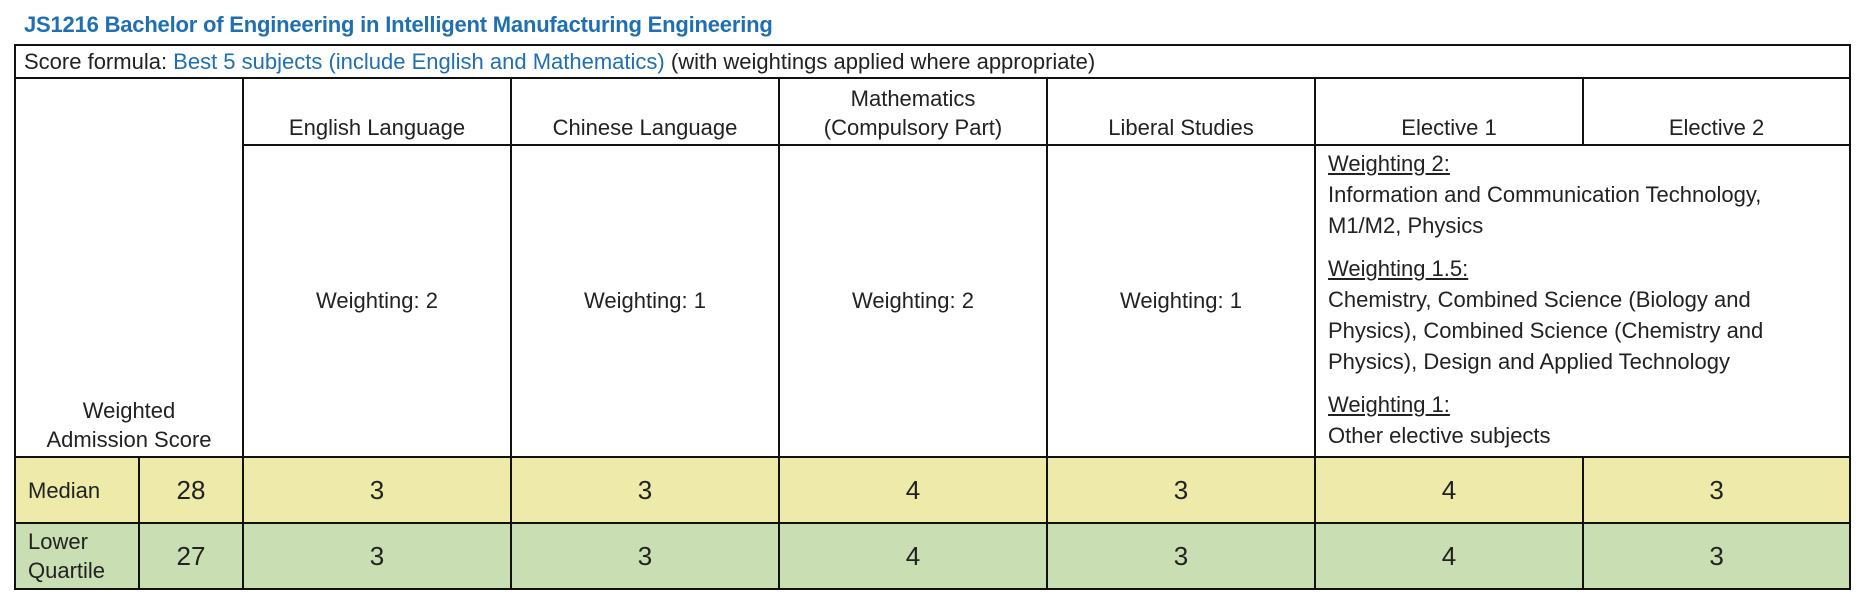 The width and height of the screenshot is (1858, 598). Describe the element at coordinates (1539, 299) in the screenshot. I see `weighting-1-5-line: Chemistry, Combined Science (Biology and` at that location.